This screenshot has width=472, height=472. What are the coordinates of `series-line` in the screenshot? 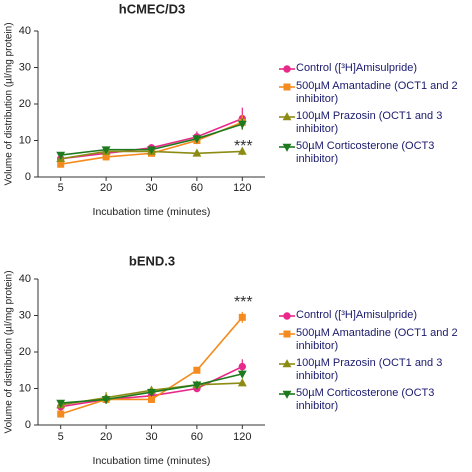 It's located at (151, 143).